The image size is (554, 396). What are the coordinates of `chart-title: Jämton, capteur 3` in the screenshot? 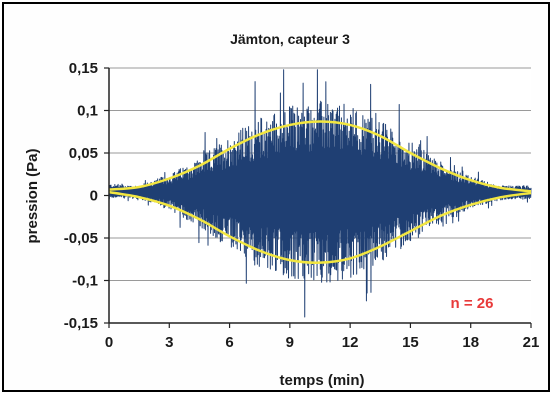 It's located at (290, 39).